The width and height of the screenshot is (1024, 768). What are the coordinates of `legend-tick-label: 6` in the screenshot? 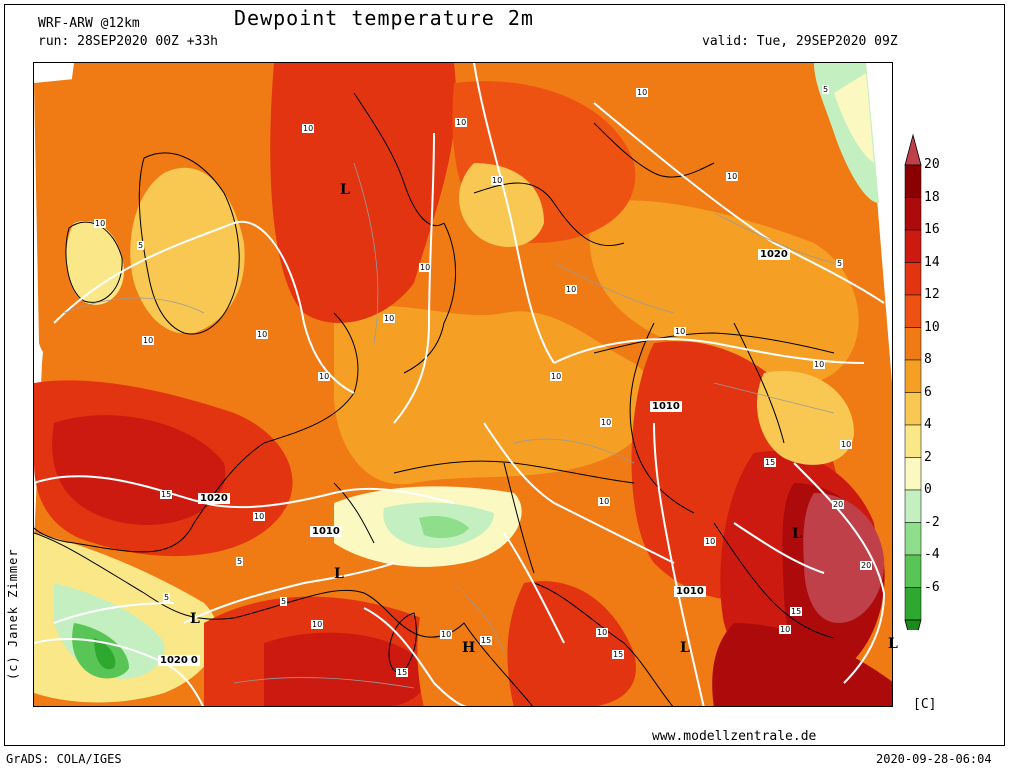 It's located at (928, 392).